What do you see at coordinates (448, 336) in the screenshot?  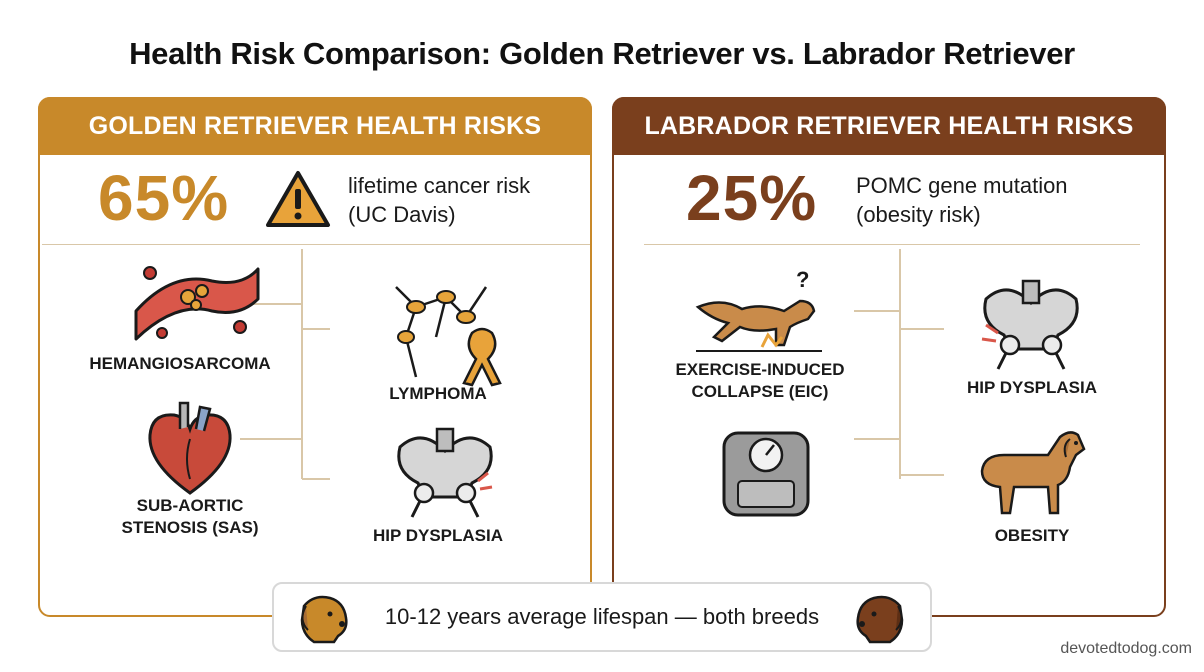 I see `lymph-node-icon` at bounding box center [448, 336].